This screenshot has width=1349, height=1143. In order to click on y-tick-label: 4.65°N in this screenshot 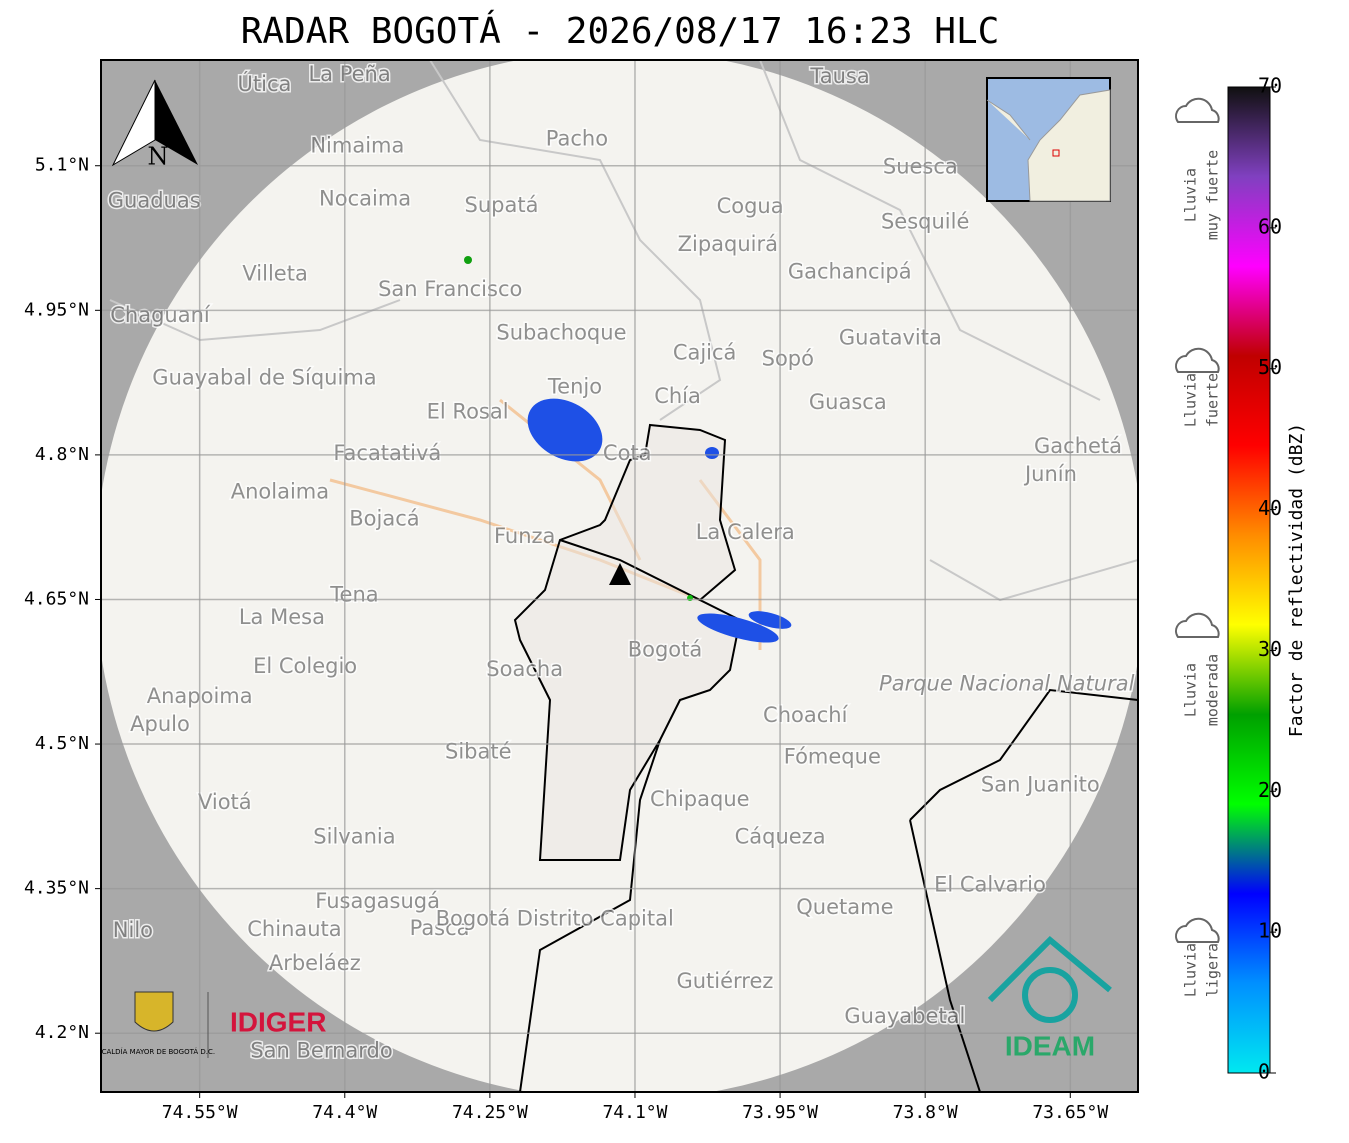, I will do `click(56, 598)`.